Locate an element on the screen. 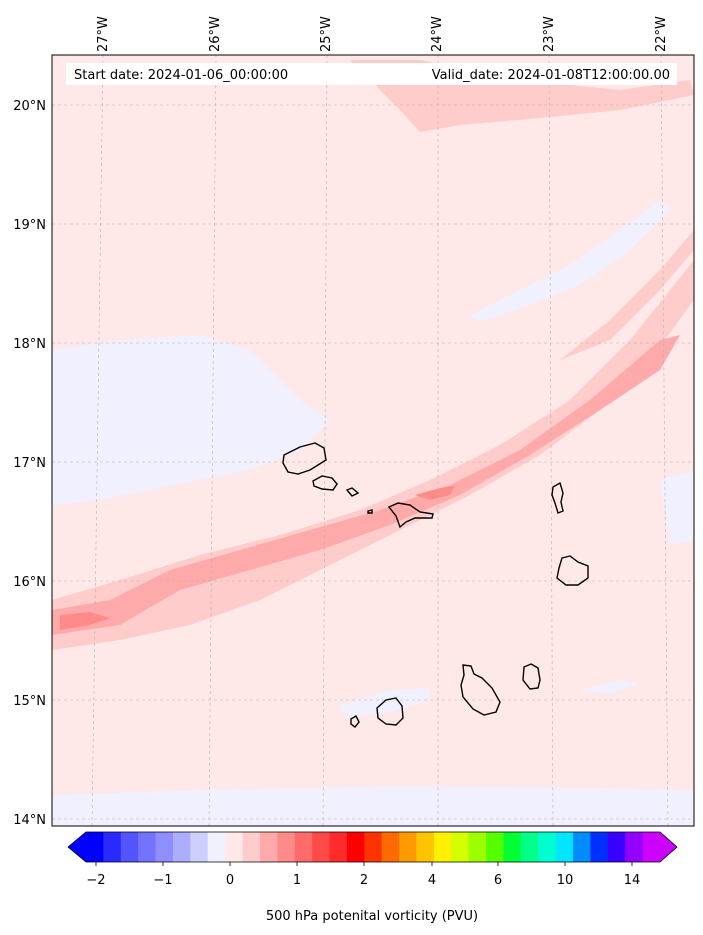 Image resolution: width=703 pixels, height=935 pixels. valid-date-text: Valid_date: 2024-01-08T12:00:00.00 is located at coordinates (551, 75).